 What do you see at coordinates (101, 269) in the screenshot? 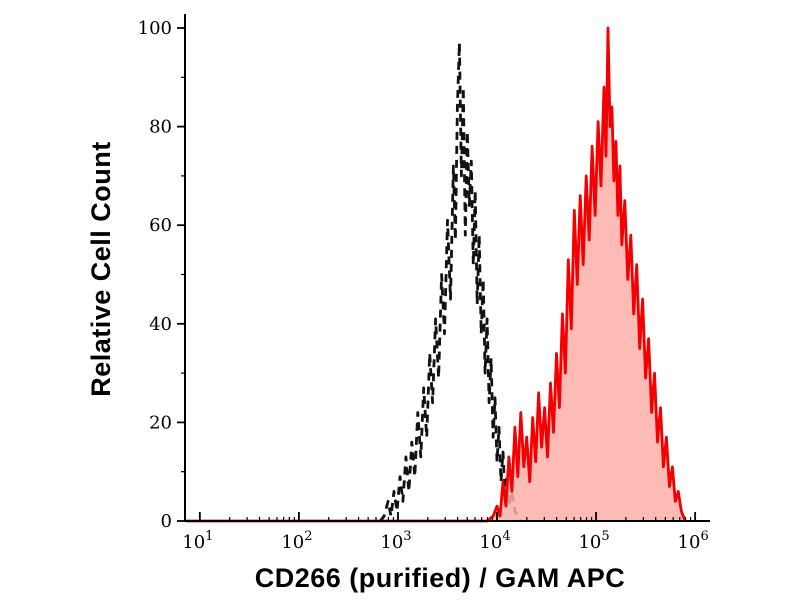
I see `y-axis-label: Relative Cell Count` at bounding box center [101, 269].